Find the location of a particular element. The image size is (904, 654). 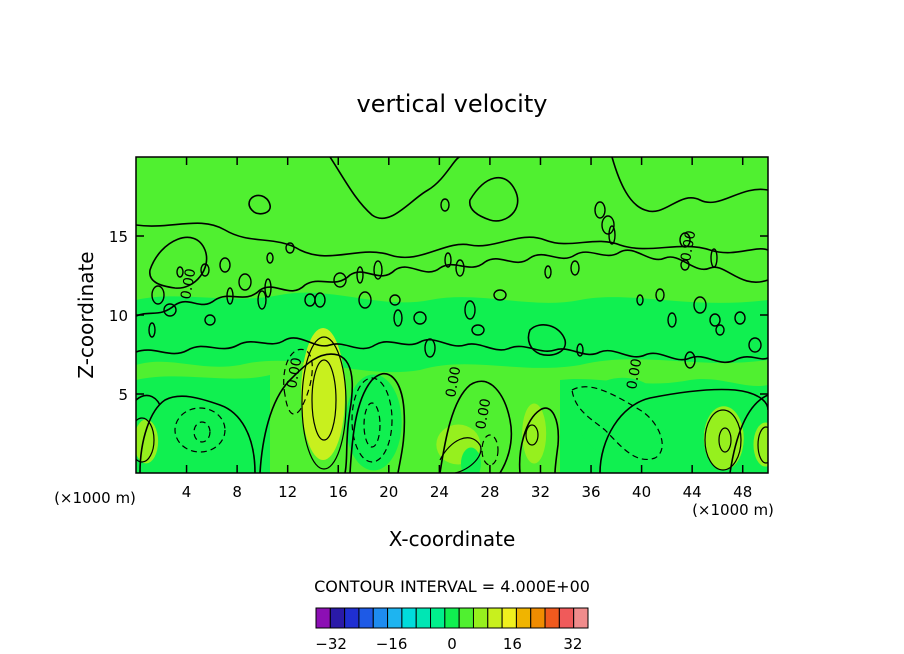

x-tick-label: 8 is located at coordinates (237, 492).